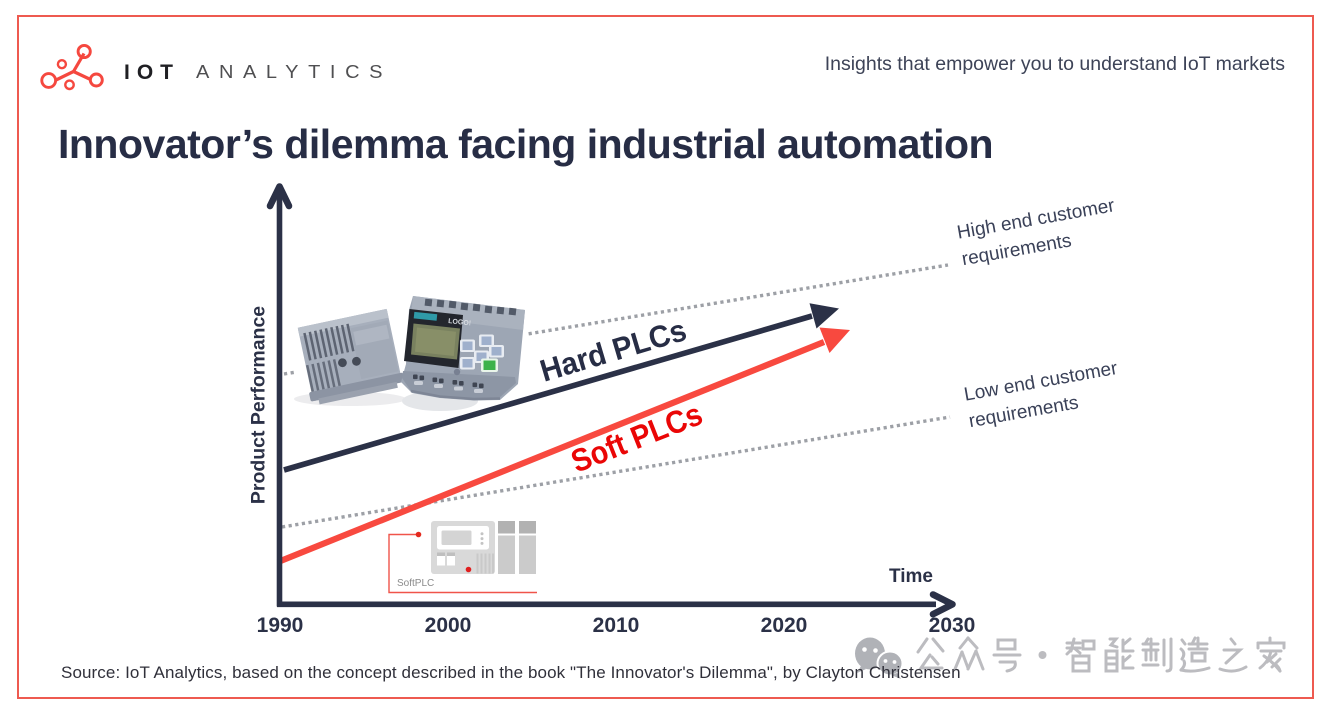  Describe the element at coordinates (460, 322) in the screenshot. I see `svg-text: LOGO!` at that location.